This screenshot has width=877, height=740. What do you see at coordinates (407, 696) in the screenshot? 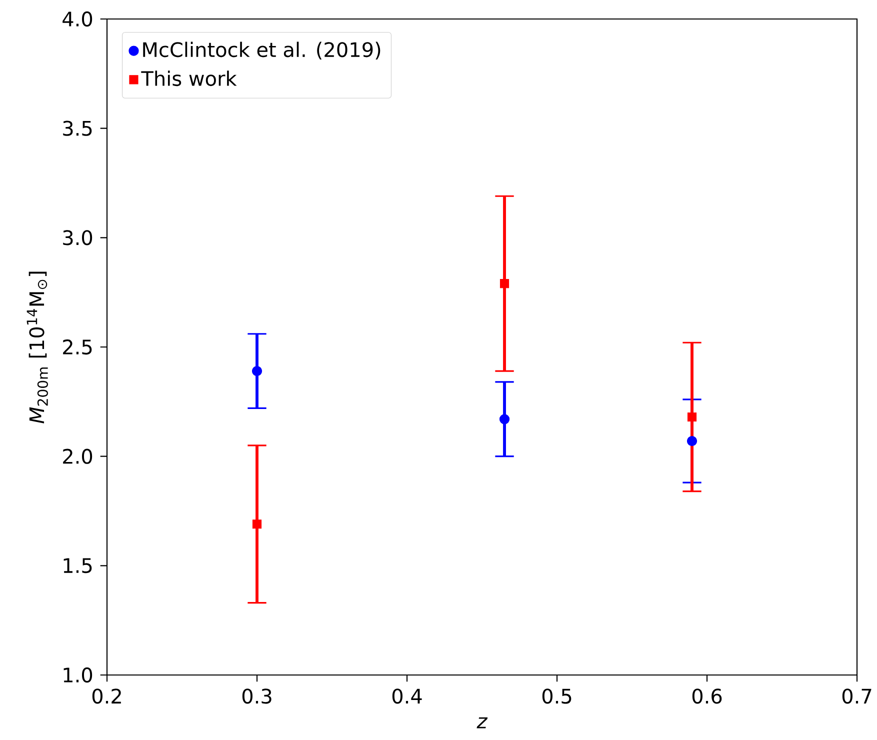
I see `x-tick-label: 0.4` at bounding box center [407, 696].